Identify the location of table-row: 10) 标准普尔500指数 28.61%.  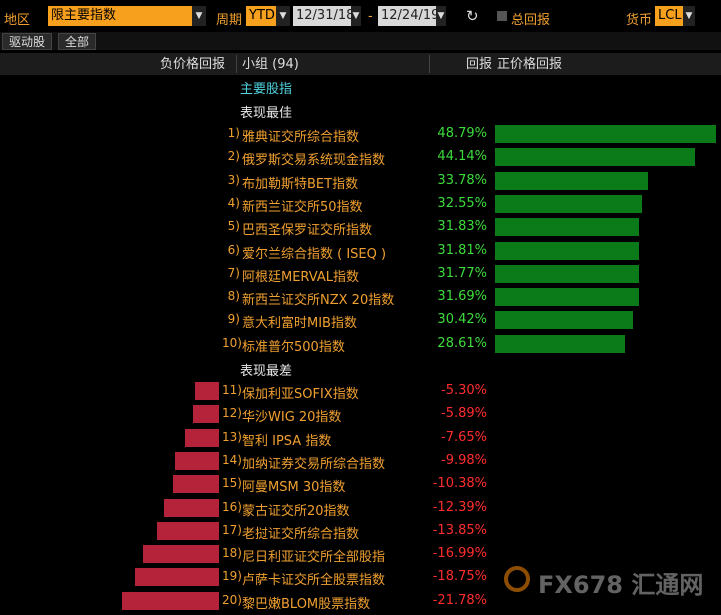
(360, 344).